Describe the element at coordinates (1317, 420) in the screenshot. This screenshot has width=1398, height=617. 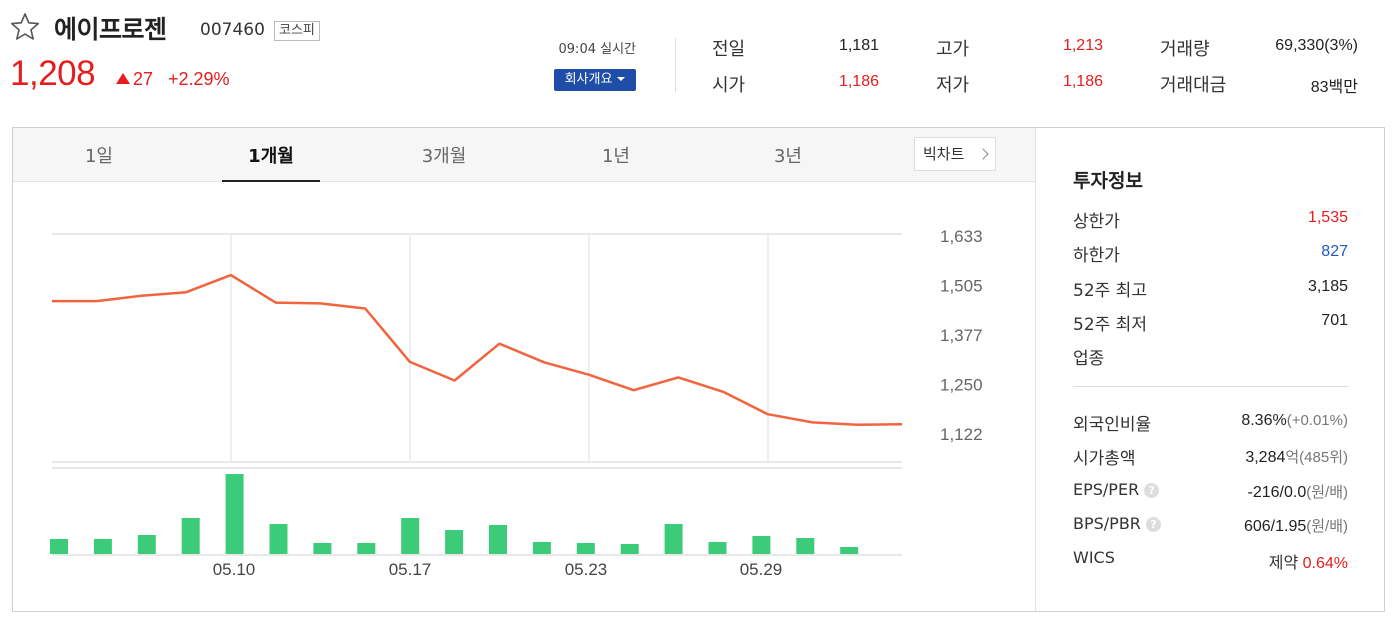
I see `foreign-ratio-change: (+0.01%)` at that location.